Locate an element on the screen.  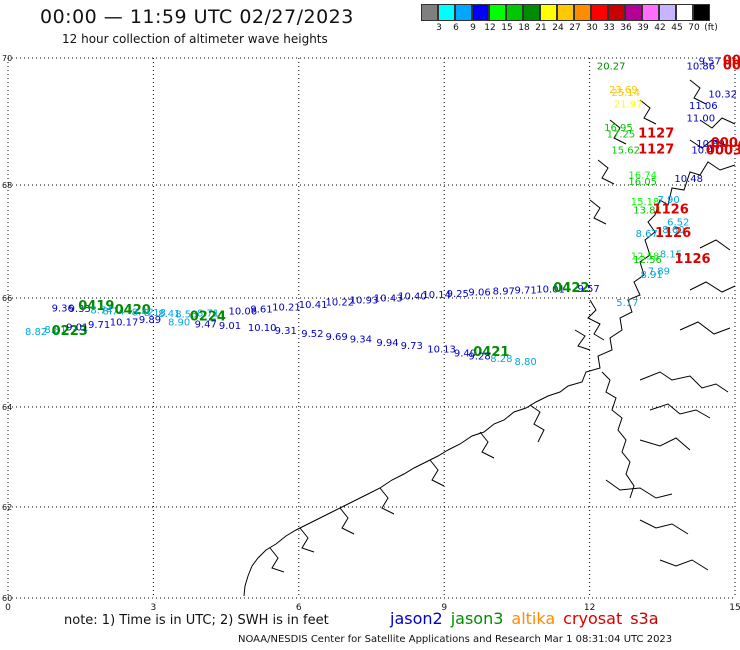
wave-height-label: 10.48 is located at coordinates (688, 179).